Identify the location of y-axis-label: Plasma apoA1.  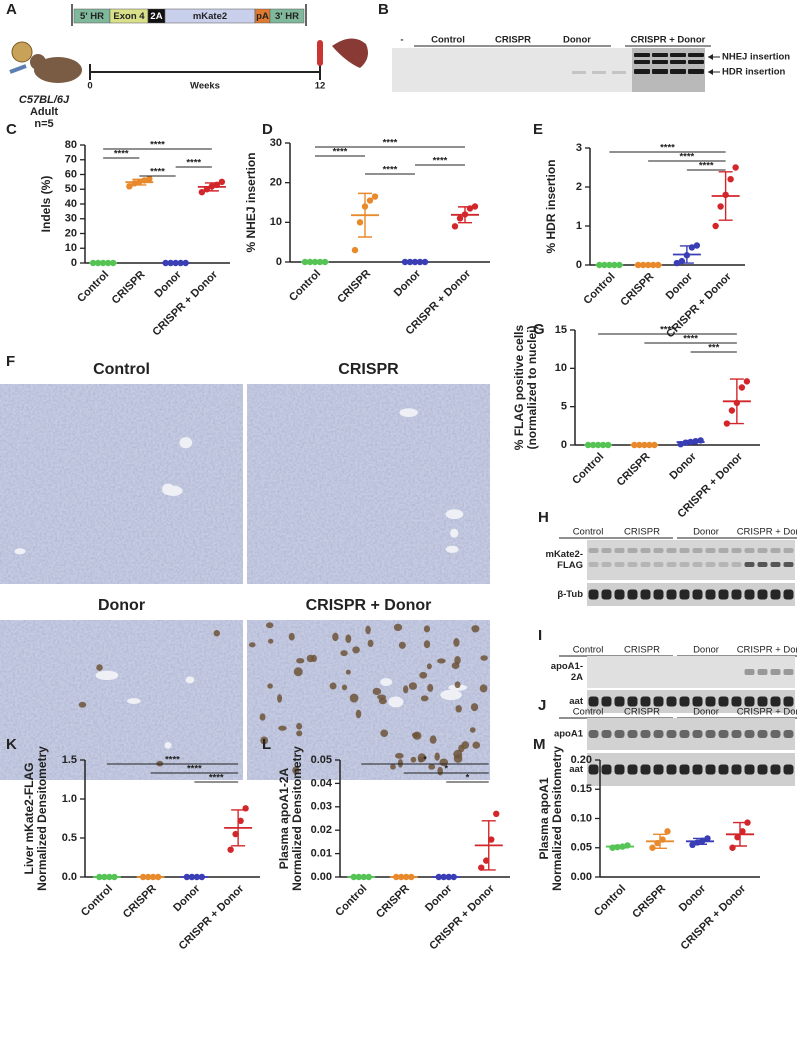
(544, 818).